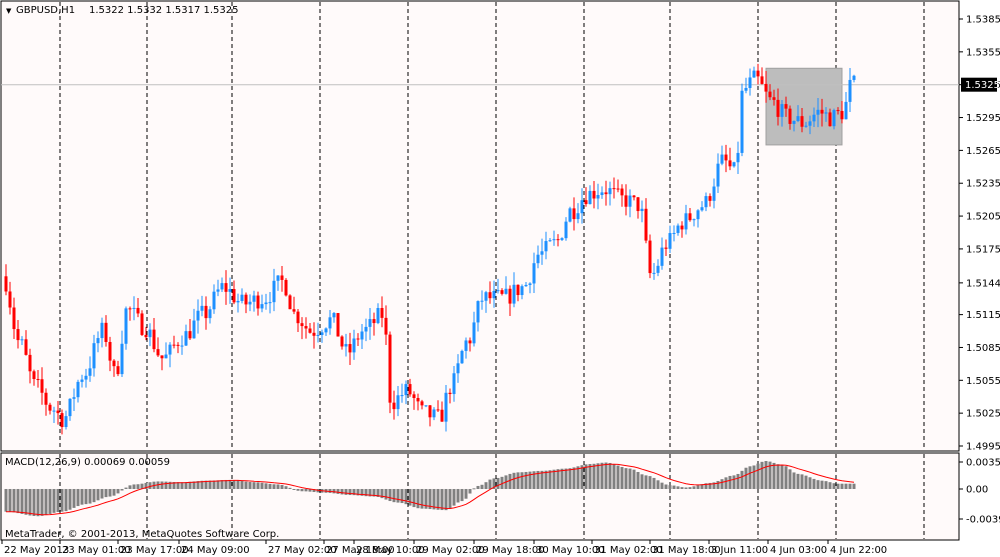  I want to click on time-tick-label: 3 Jun 11:00, so click(739, 550).